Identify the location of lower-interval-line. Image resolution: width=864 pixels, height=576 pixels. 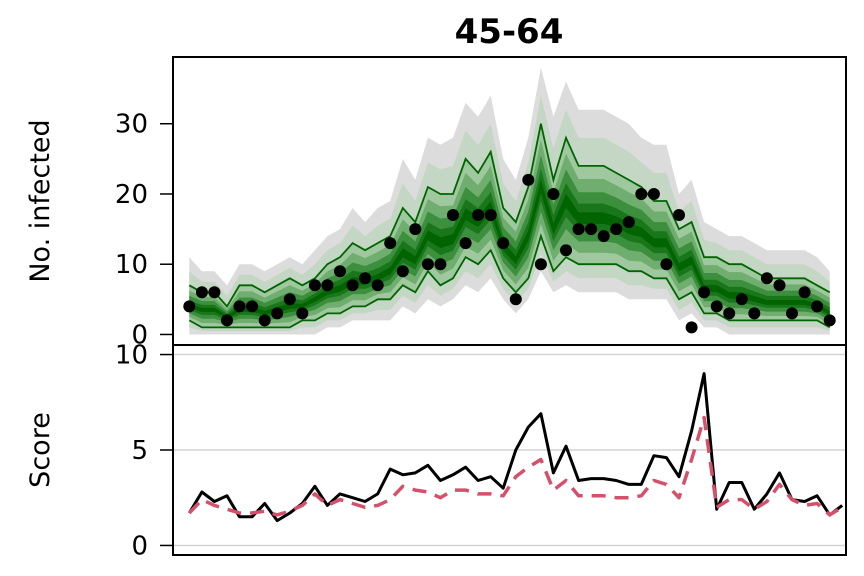
(509, 281).